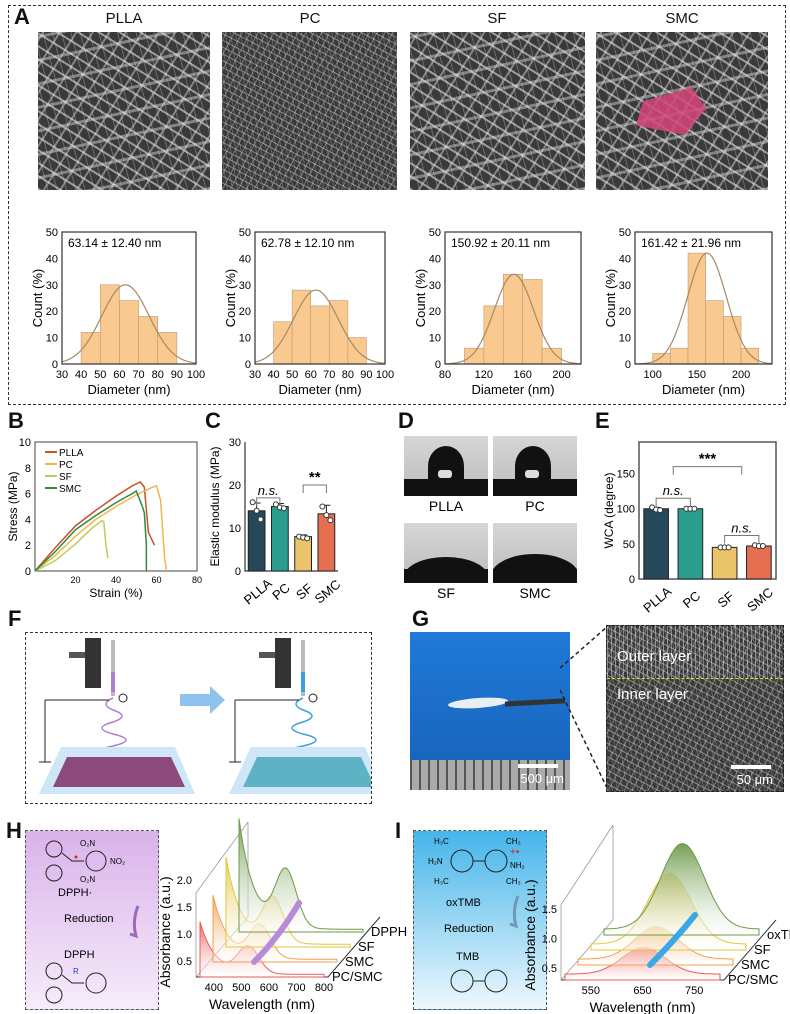 This screenshot has width=790, height=1014. I want to click on bar-plla, so click(656, 544).